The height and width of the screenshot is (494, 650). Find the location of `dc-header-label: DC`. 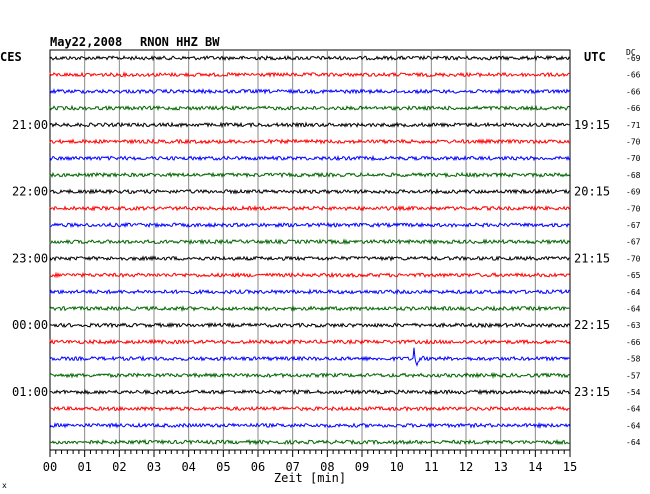

dc-header-label: DC is located at coordinates (631, 52).